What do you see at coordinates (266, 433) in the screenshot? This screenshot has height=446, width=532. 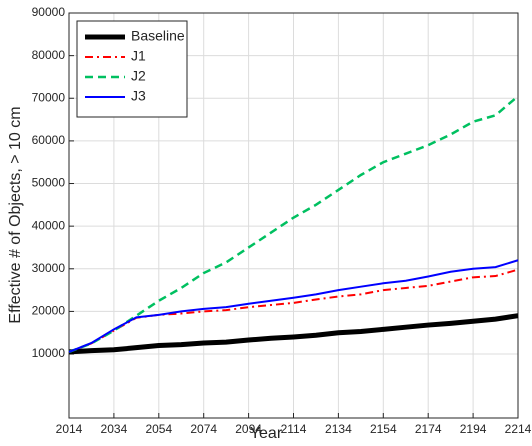 I see `x-axis-label: Year` at bounding box center [266, 433].